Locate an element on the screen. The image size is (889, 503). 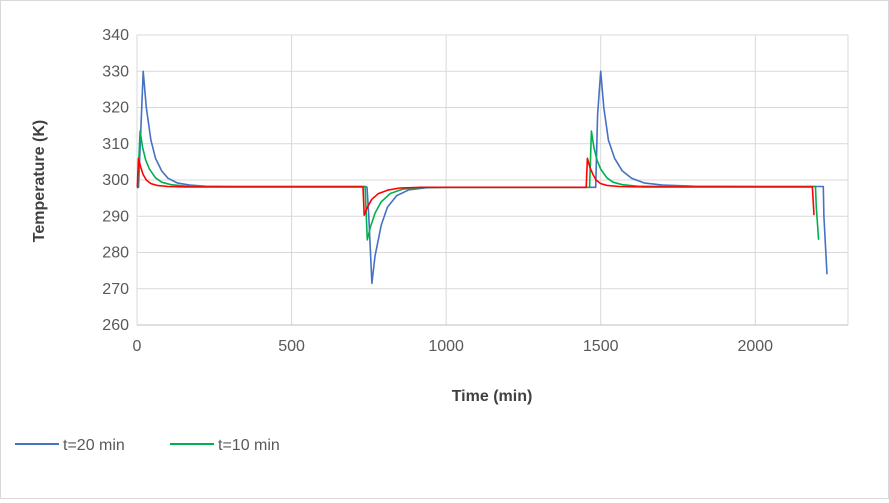
y-tick-label: 300 is located at coordinates (115, 180).